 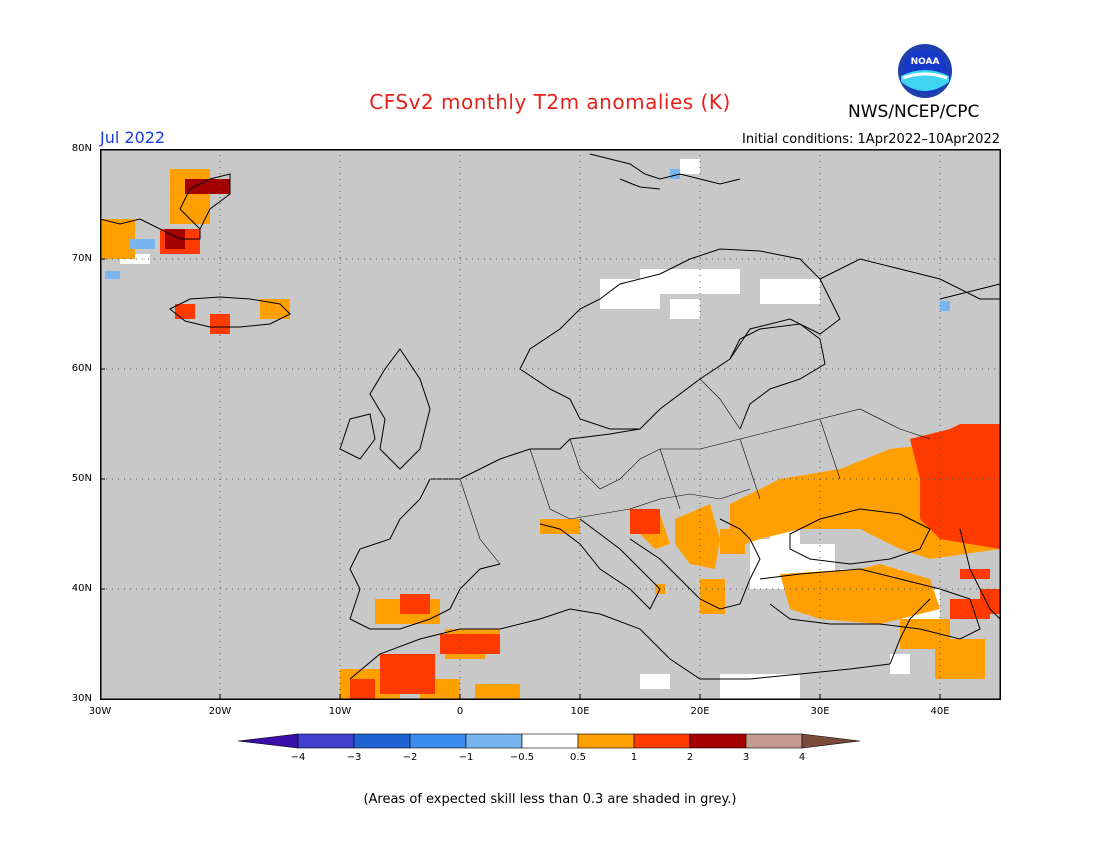 What do you see at coordinates (940, 711) in the screenshot?
I see `lon-label: 40E` at bounding box center [940, 711].